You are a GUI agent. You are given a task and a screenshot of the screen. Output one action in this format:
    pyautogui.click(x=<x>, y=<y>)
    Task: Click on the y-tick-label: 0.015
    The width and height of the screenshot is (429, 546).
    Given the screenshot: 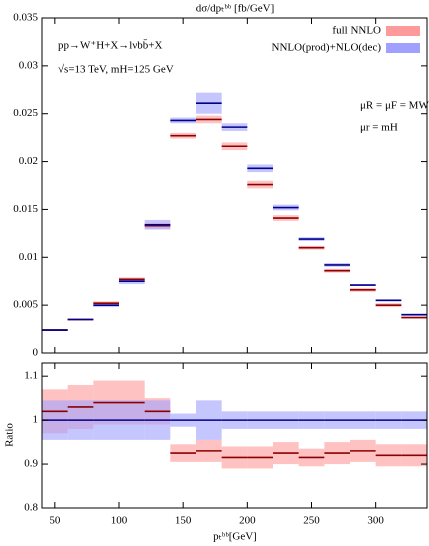 What is the action you would take?
    pyautogui.click(x=25, y=209)
    